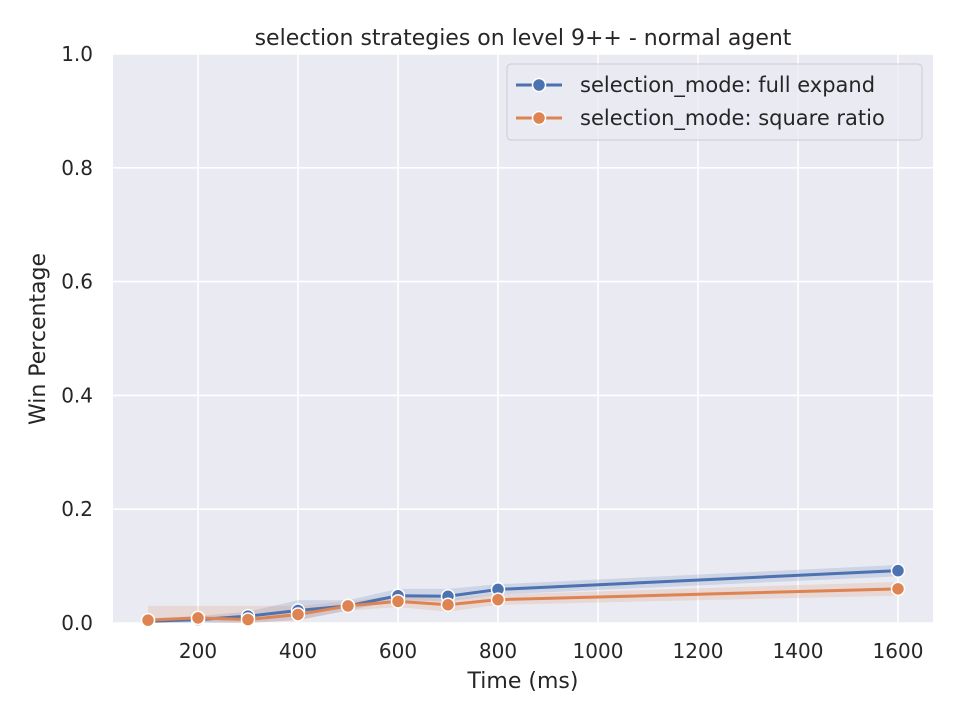  Describe the element at coordinates (498, 651) in the screenshot. I see `x-tick-label: 800` at that location.